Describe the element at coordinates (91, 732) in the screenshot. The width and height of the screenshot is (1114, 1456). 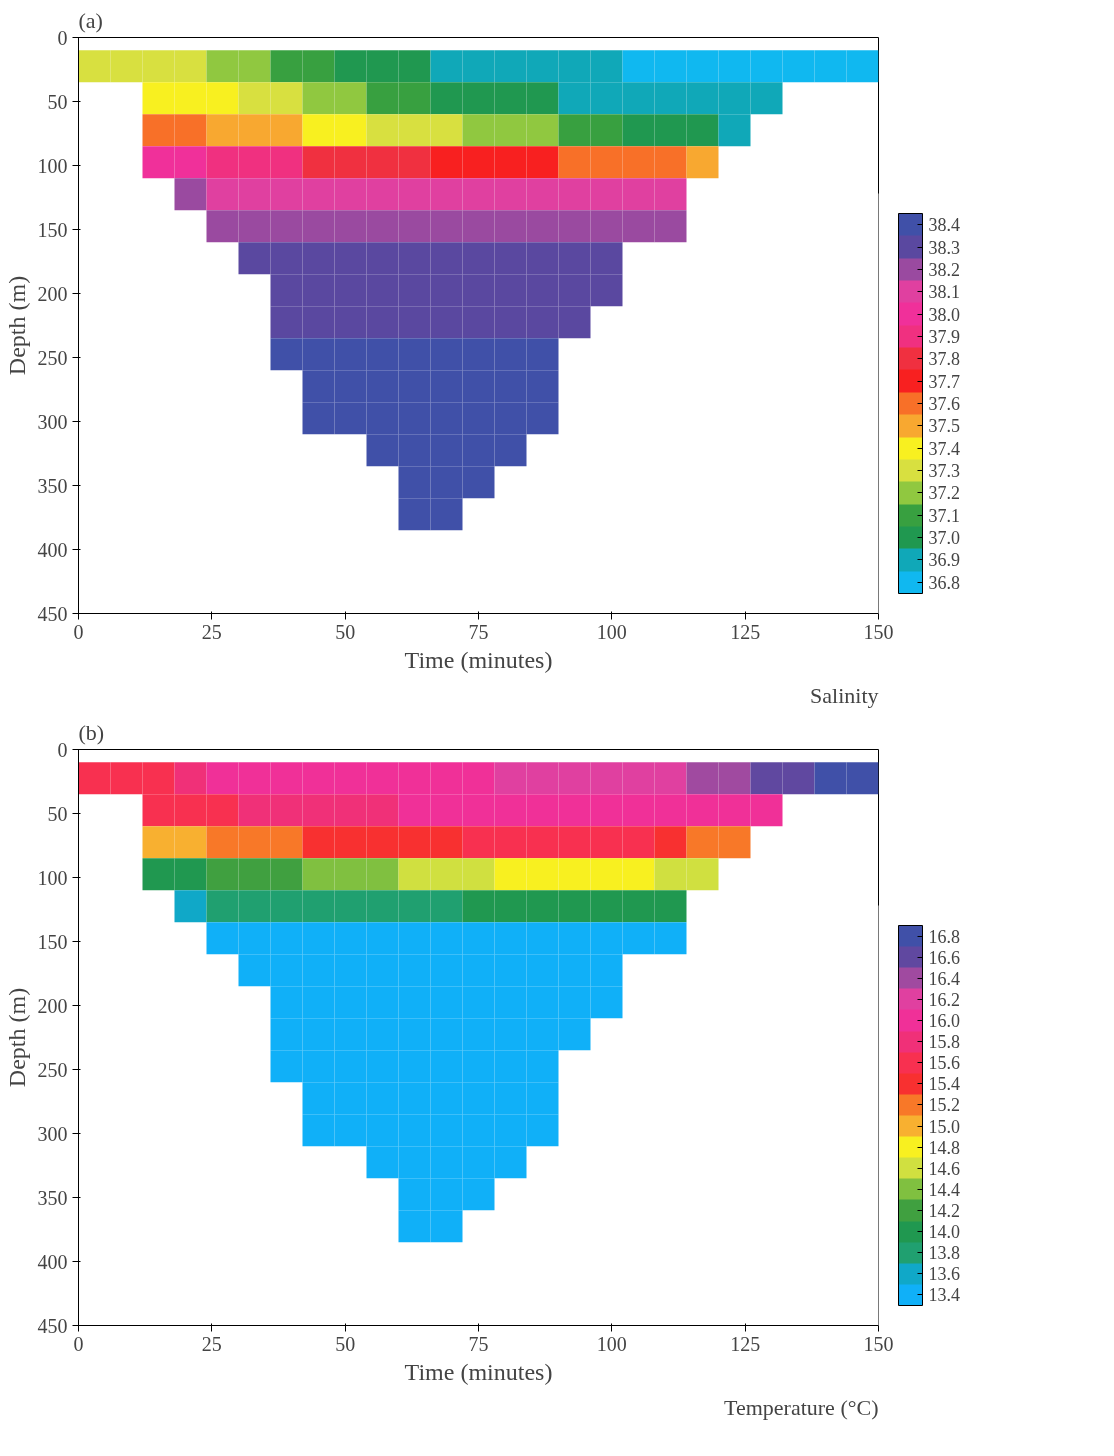
I see `chart-title: (b)` at that location.